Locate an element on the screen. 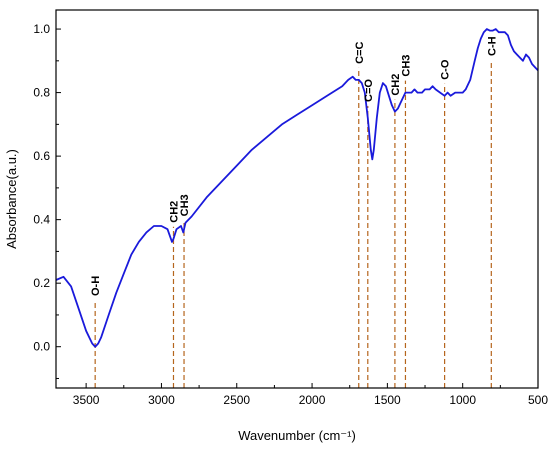 This screenshot has height=449, width=550. x-tick-label: 1500 is located at coordinates (387, 400).